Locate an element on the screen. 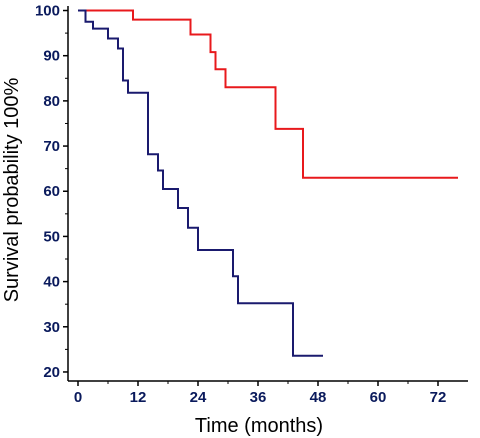  x-axis-ticks: 0 12 24 36 48 60 72 is located at coordinates (260, 393).